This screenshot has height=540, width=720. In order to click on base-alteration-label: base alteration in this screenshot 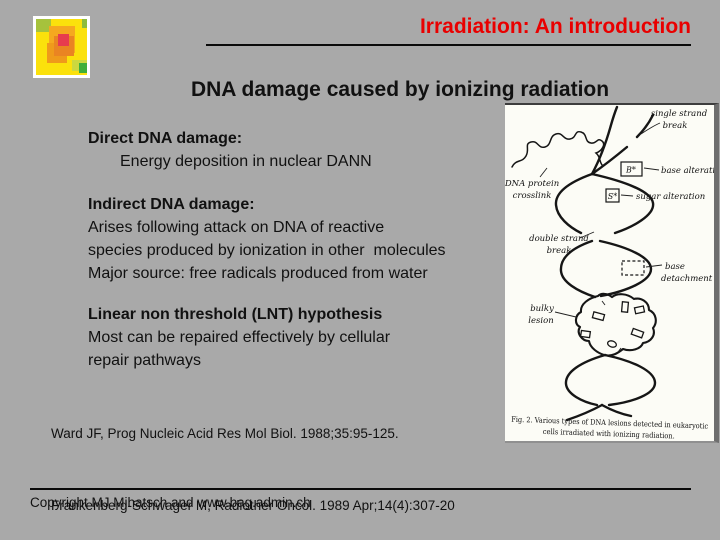, I will do `click(687, 171)`.